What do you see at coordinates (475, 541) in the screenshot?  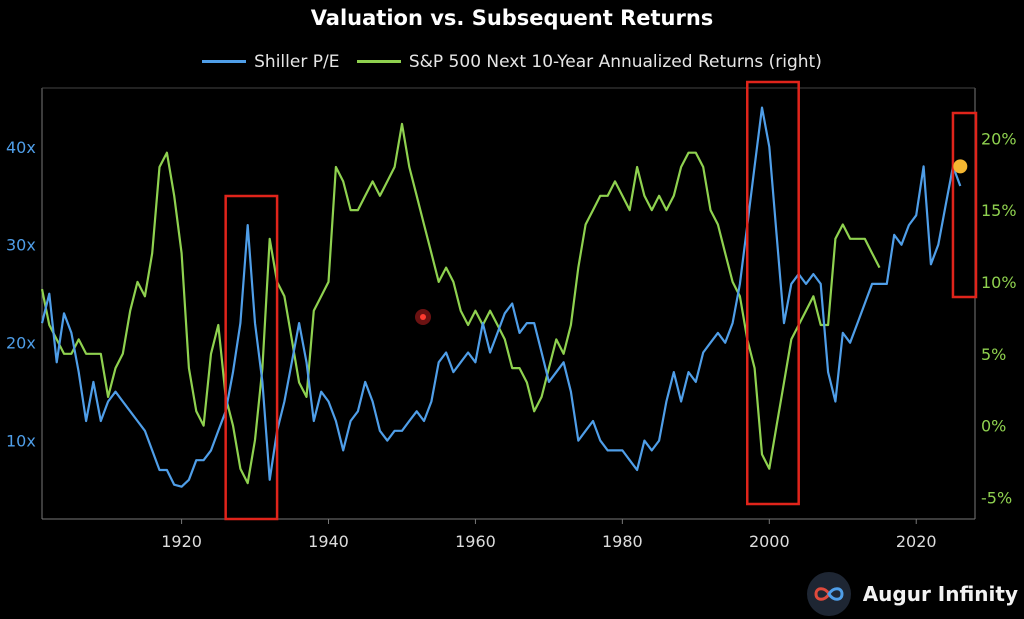 I see `x-tick-label: 1960` at bounding box center [475, 541].